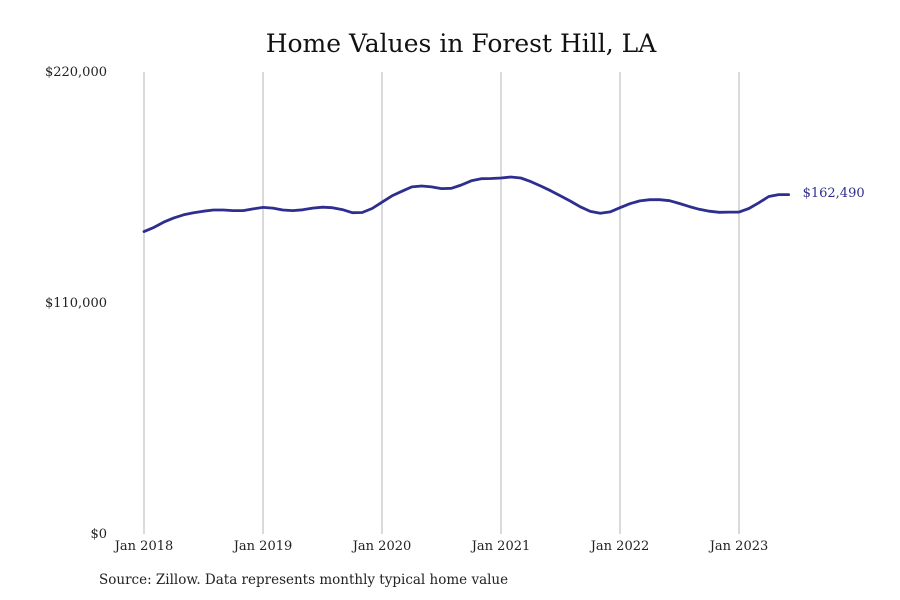 The height and width of the screenshot is (600, 900). I want to click on x-tick-label: Jan 2022, so click(619, 546).